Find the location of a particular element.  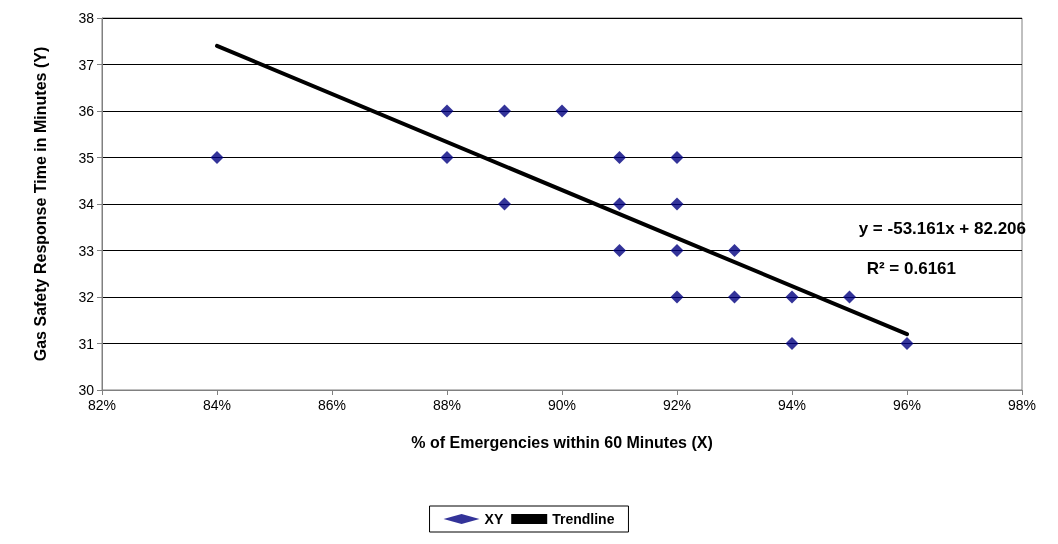

legend-label: Trendline is located at coordinates (583, 519).